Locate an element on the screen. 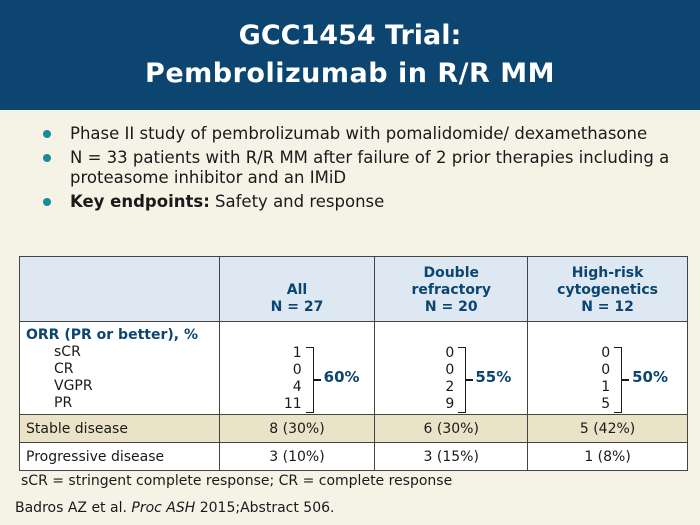 This screenshot has width=700, height=525. citation-rest: 2015;Abstract 506. is located at coordinates (265, 508).